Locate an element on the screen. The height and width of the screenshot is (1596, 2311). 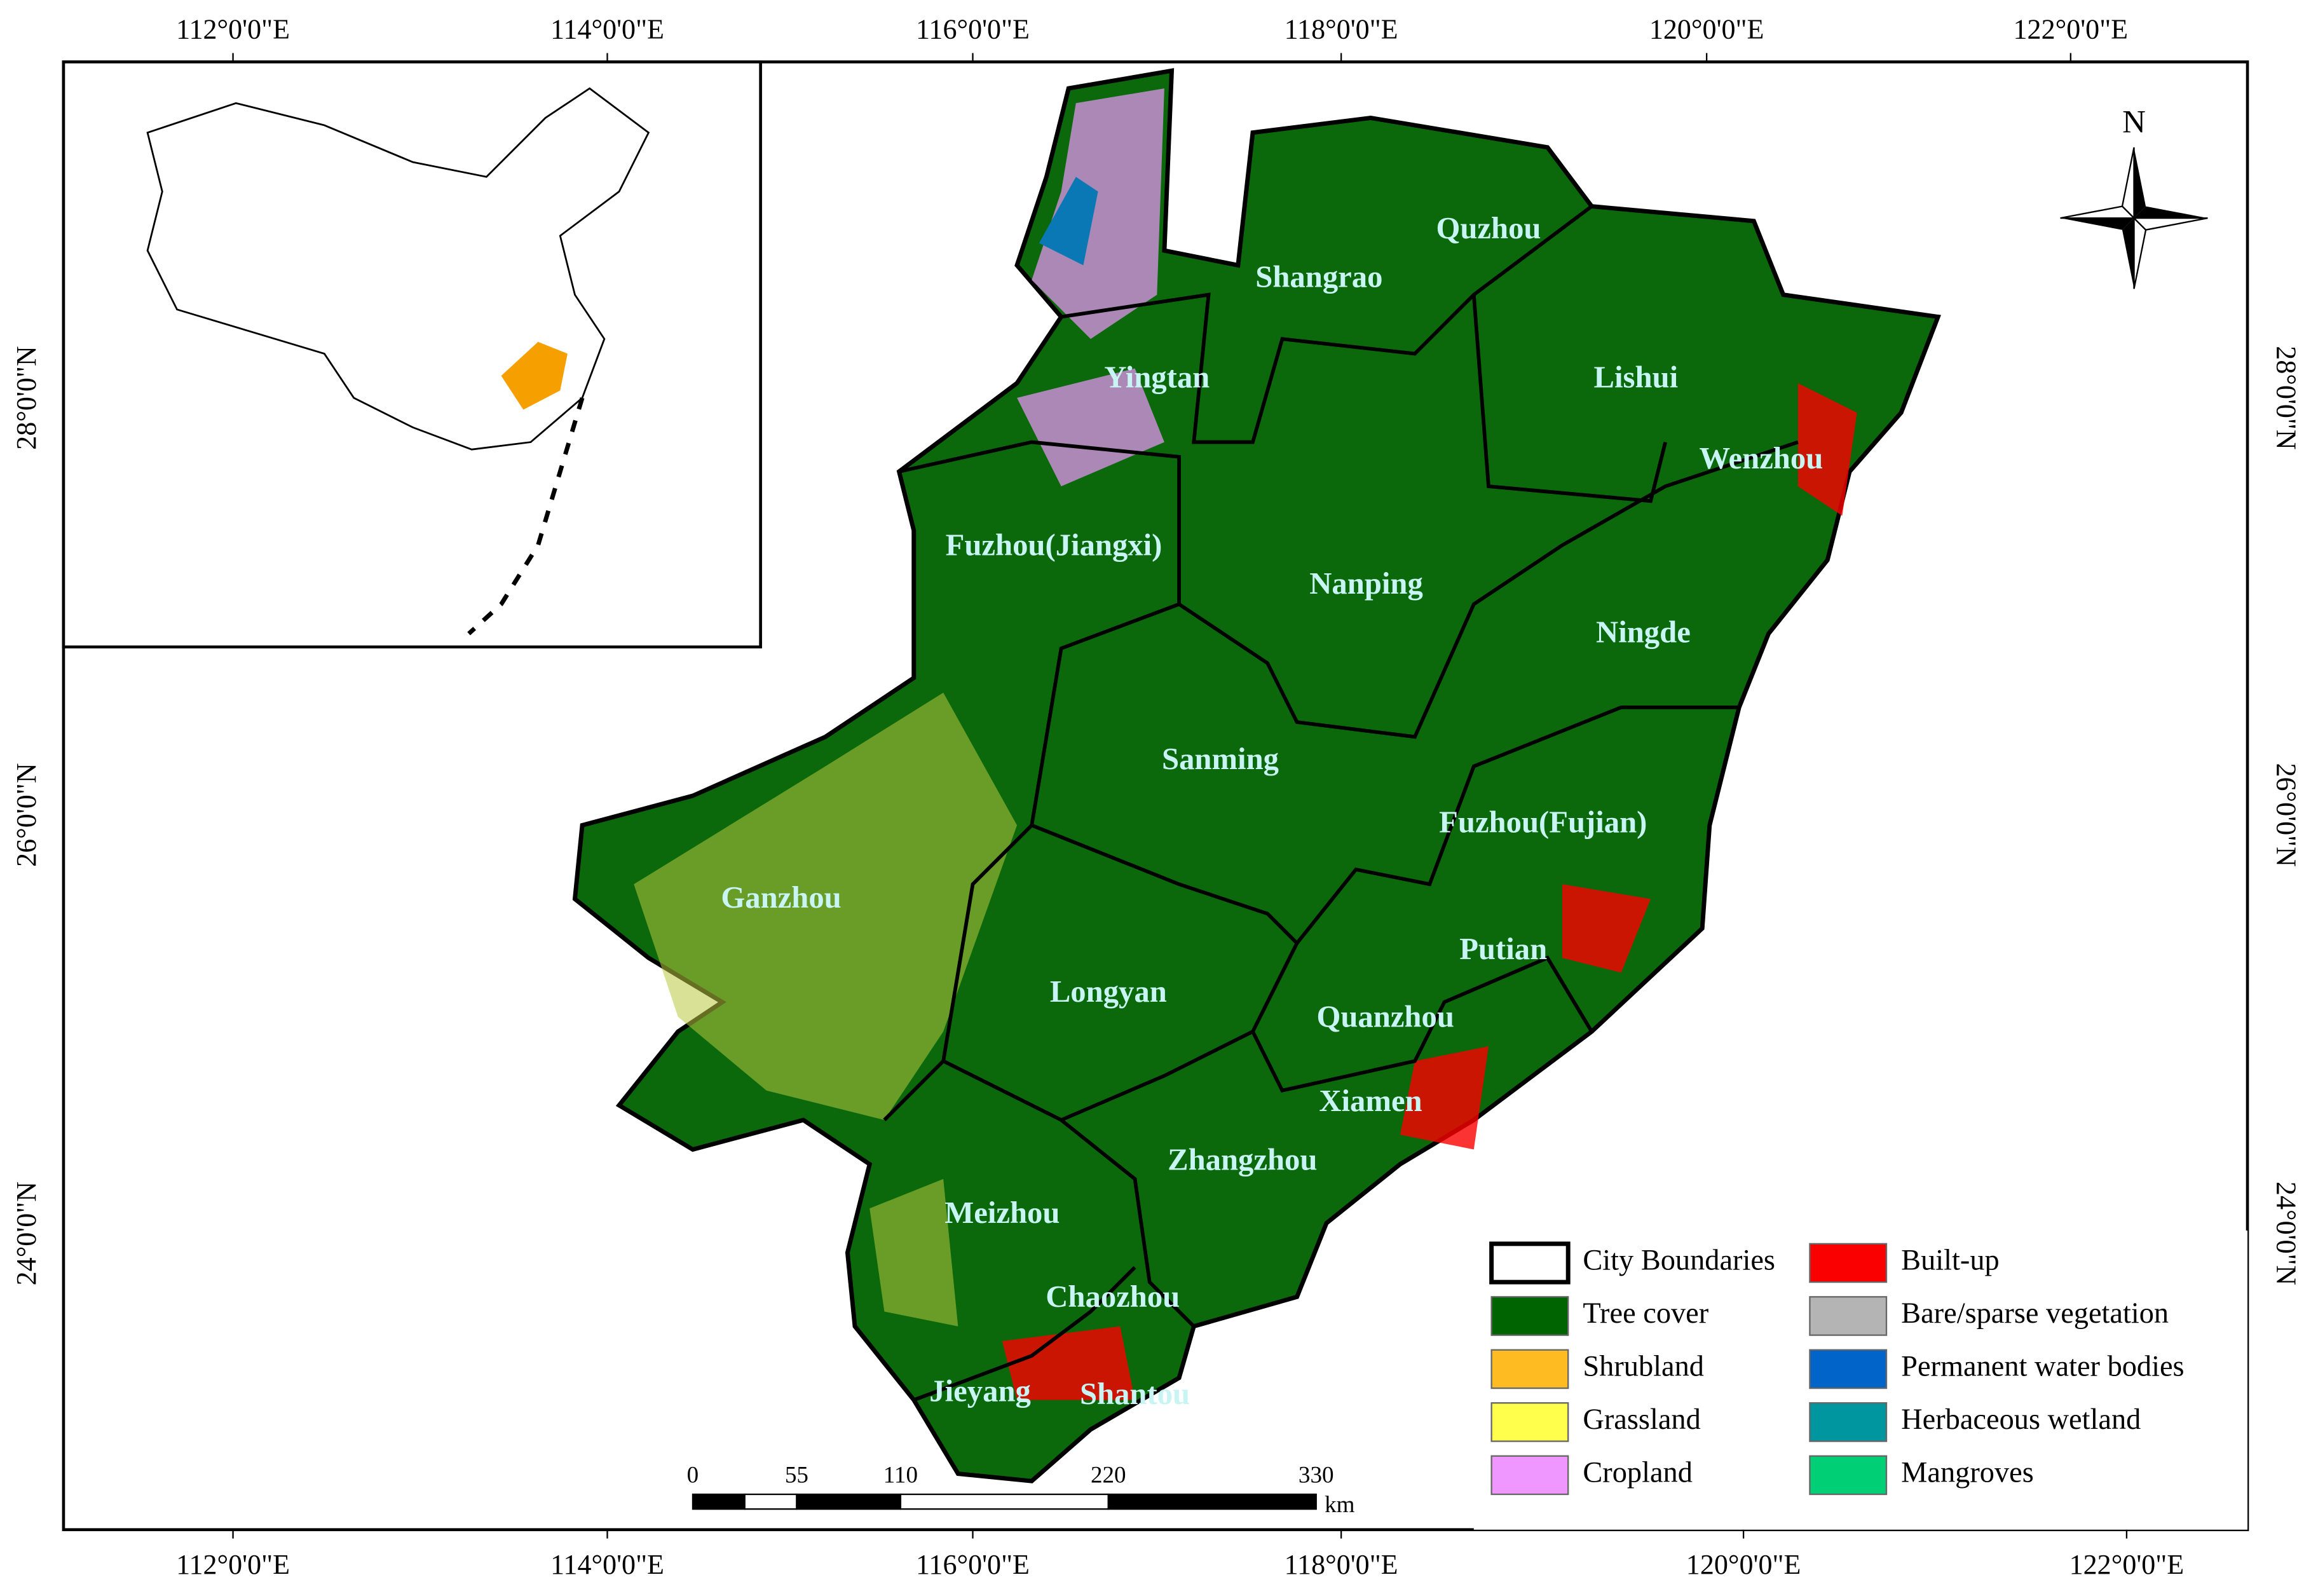
city-label: Lishui is located at coordinates (1637, 377).